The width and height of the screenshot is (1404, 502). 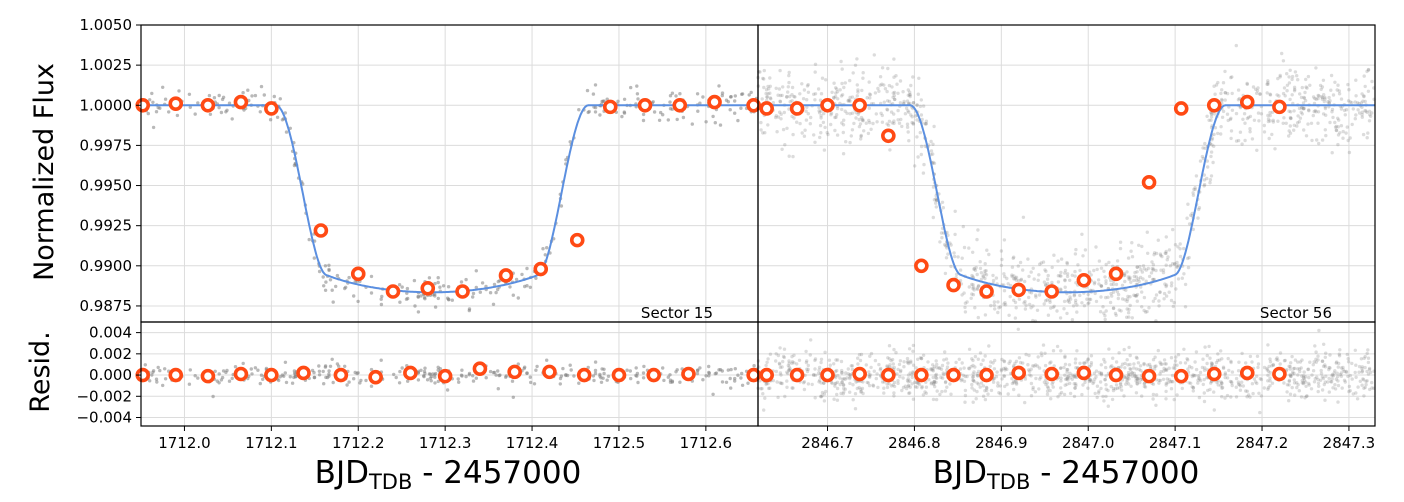 I want to click on x-label-right-rest: - 2457000, so click(x=1114, y=473).